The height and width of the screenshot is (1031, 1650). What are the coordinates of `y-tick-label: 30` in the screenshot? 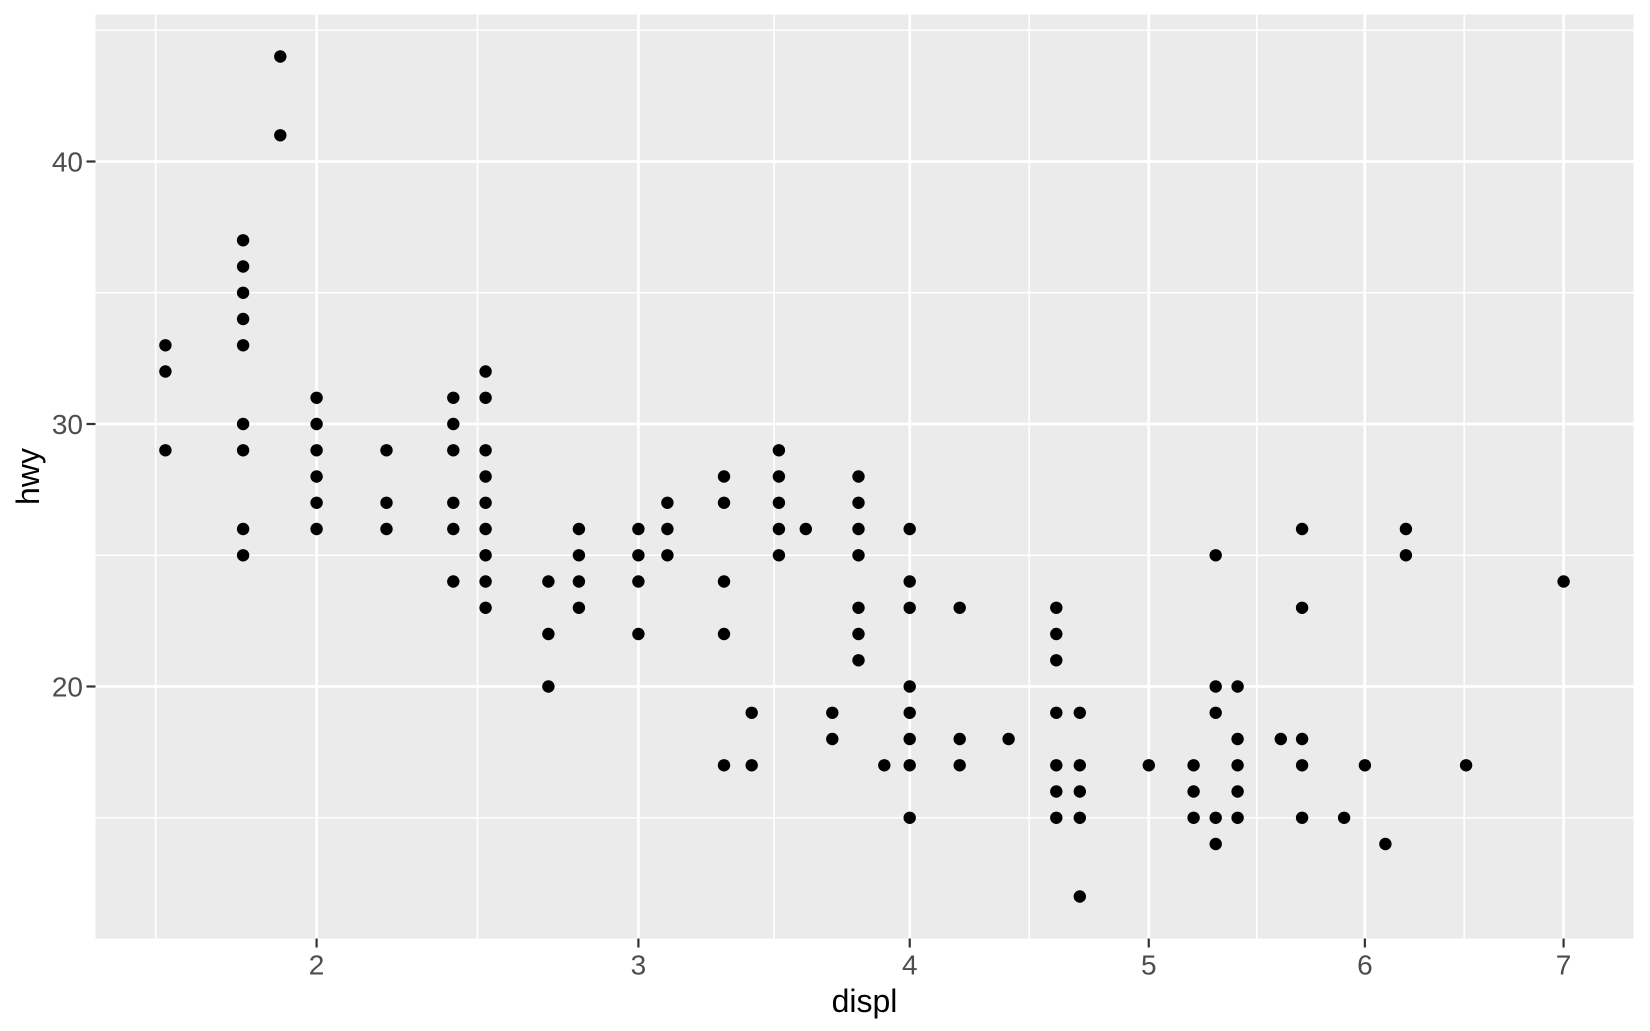 It's located at (67, 424).